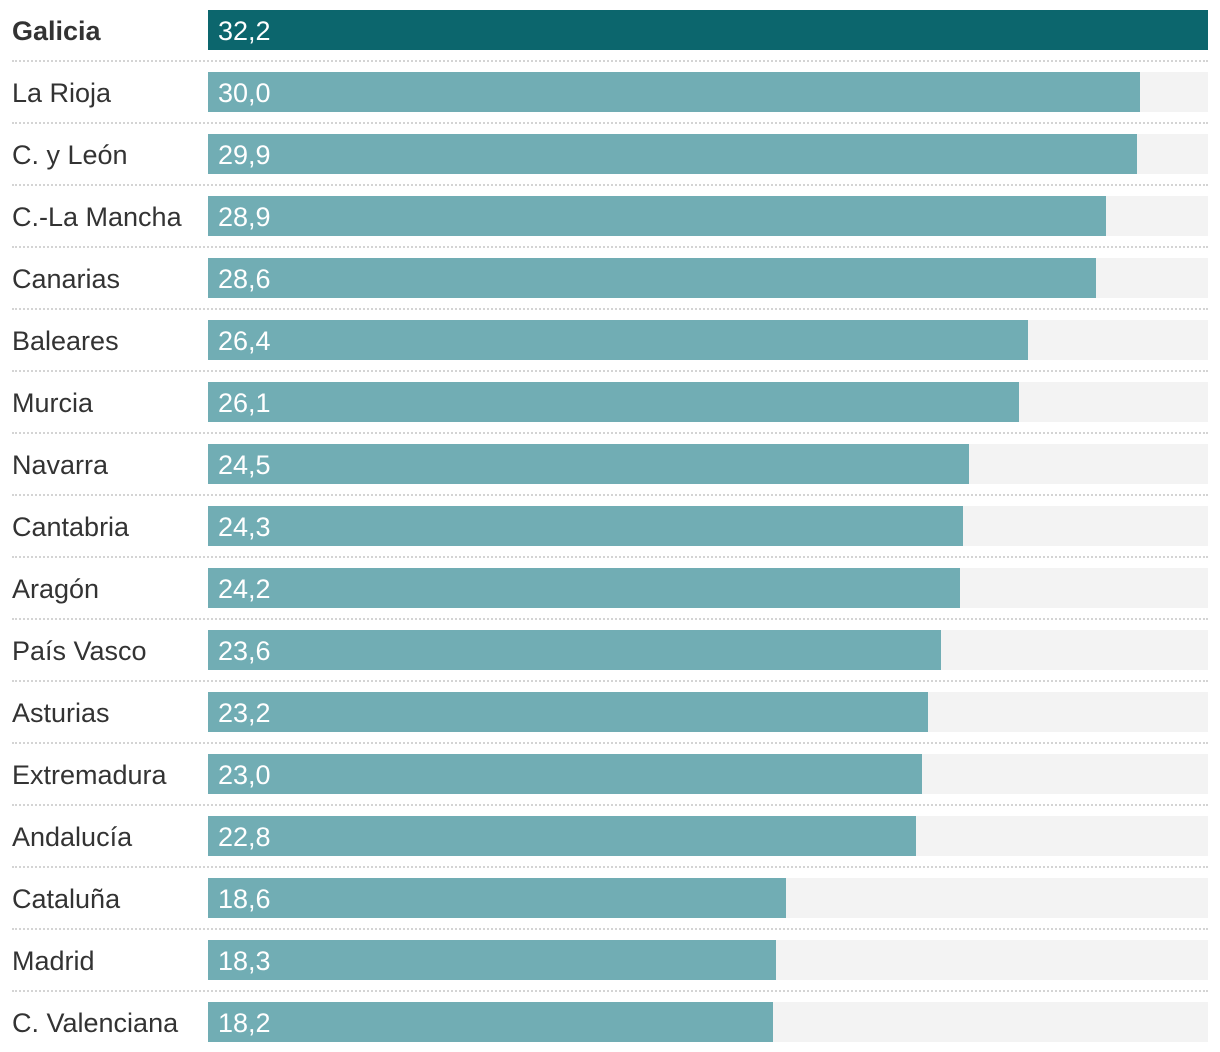  What do you see at coordinates (244, 651) in the screenshot?
I see `bar-value-label: 23,6` at bounding box center [244, 651].